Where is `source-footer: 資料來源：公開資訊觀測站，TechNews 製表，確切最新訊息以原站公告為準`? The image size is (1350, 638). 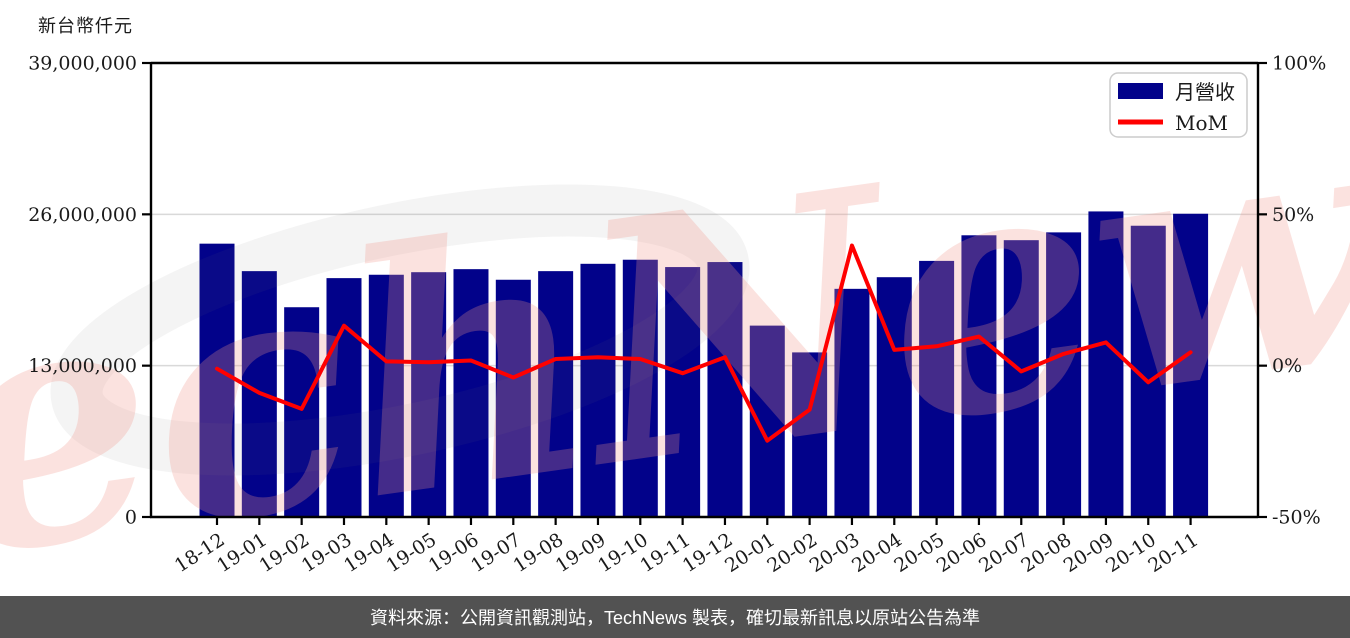 source-footer: 資料來源：公開資訊觀測站，TechNews 製表，確切最新訊息以原站公告為準 is located at coordinates (675, 617).